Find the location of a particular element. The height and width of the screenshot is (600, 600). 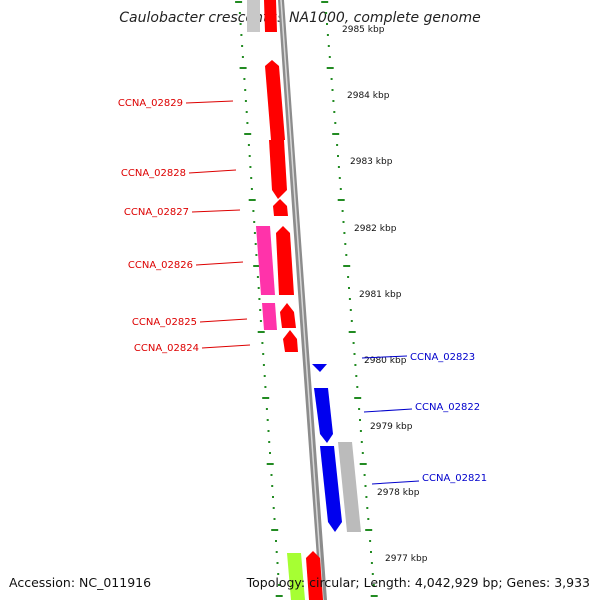

reverse-genes is located at coordinates (336, 448).